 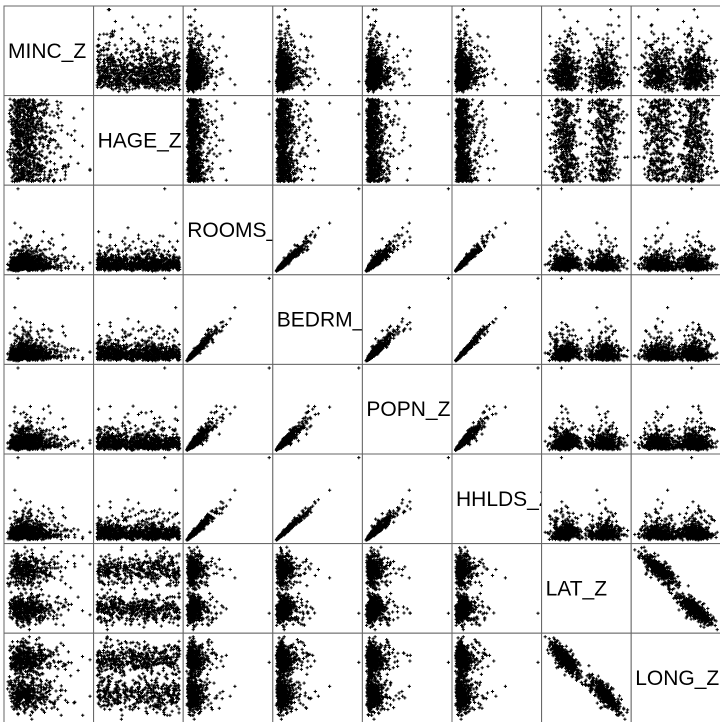 I want to click on cell-minc_z-vs-hhlds_z, so click(x=497, y=51).